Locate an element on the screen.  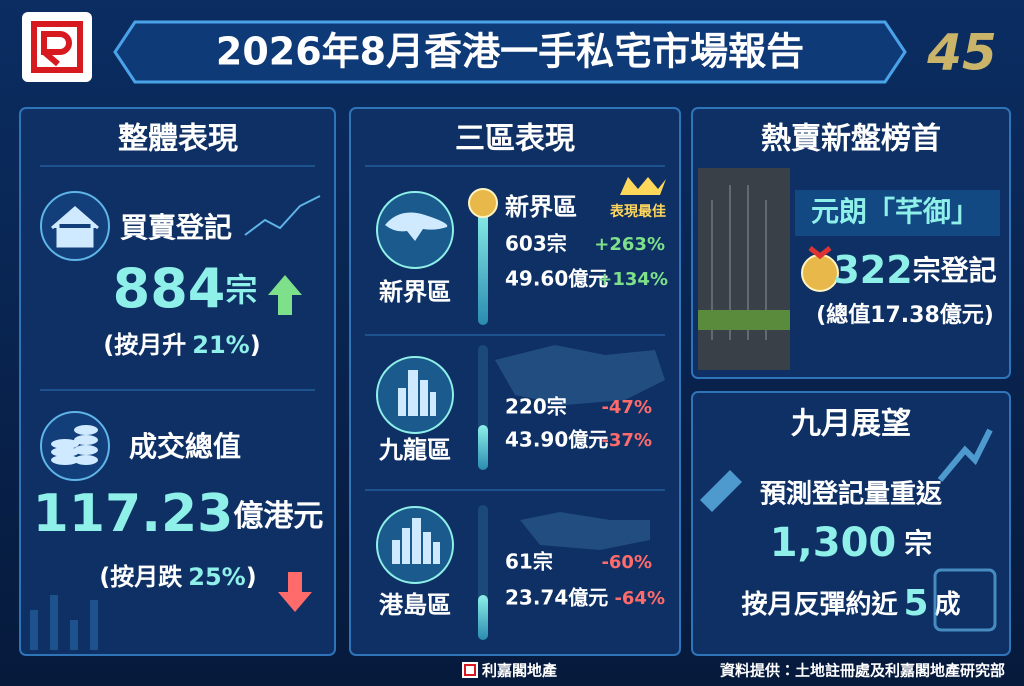
building-photo is located at coordinates (744, 269).